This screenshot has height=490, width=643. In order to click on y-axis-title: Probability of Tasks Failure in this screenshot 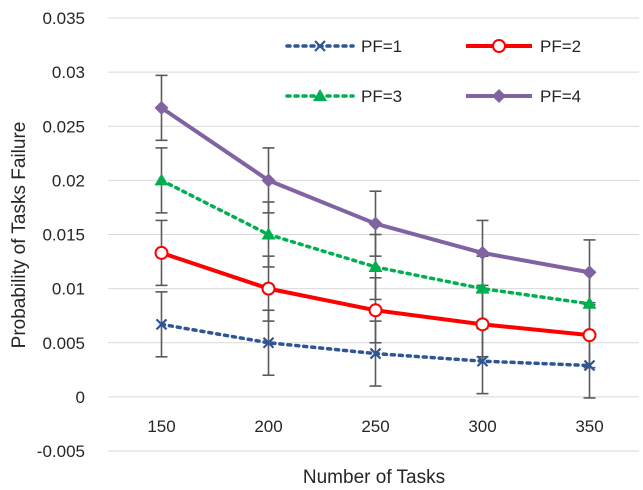, I will do `click(19, 235)`.